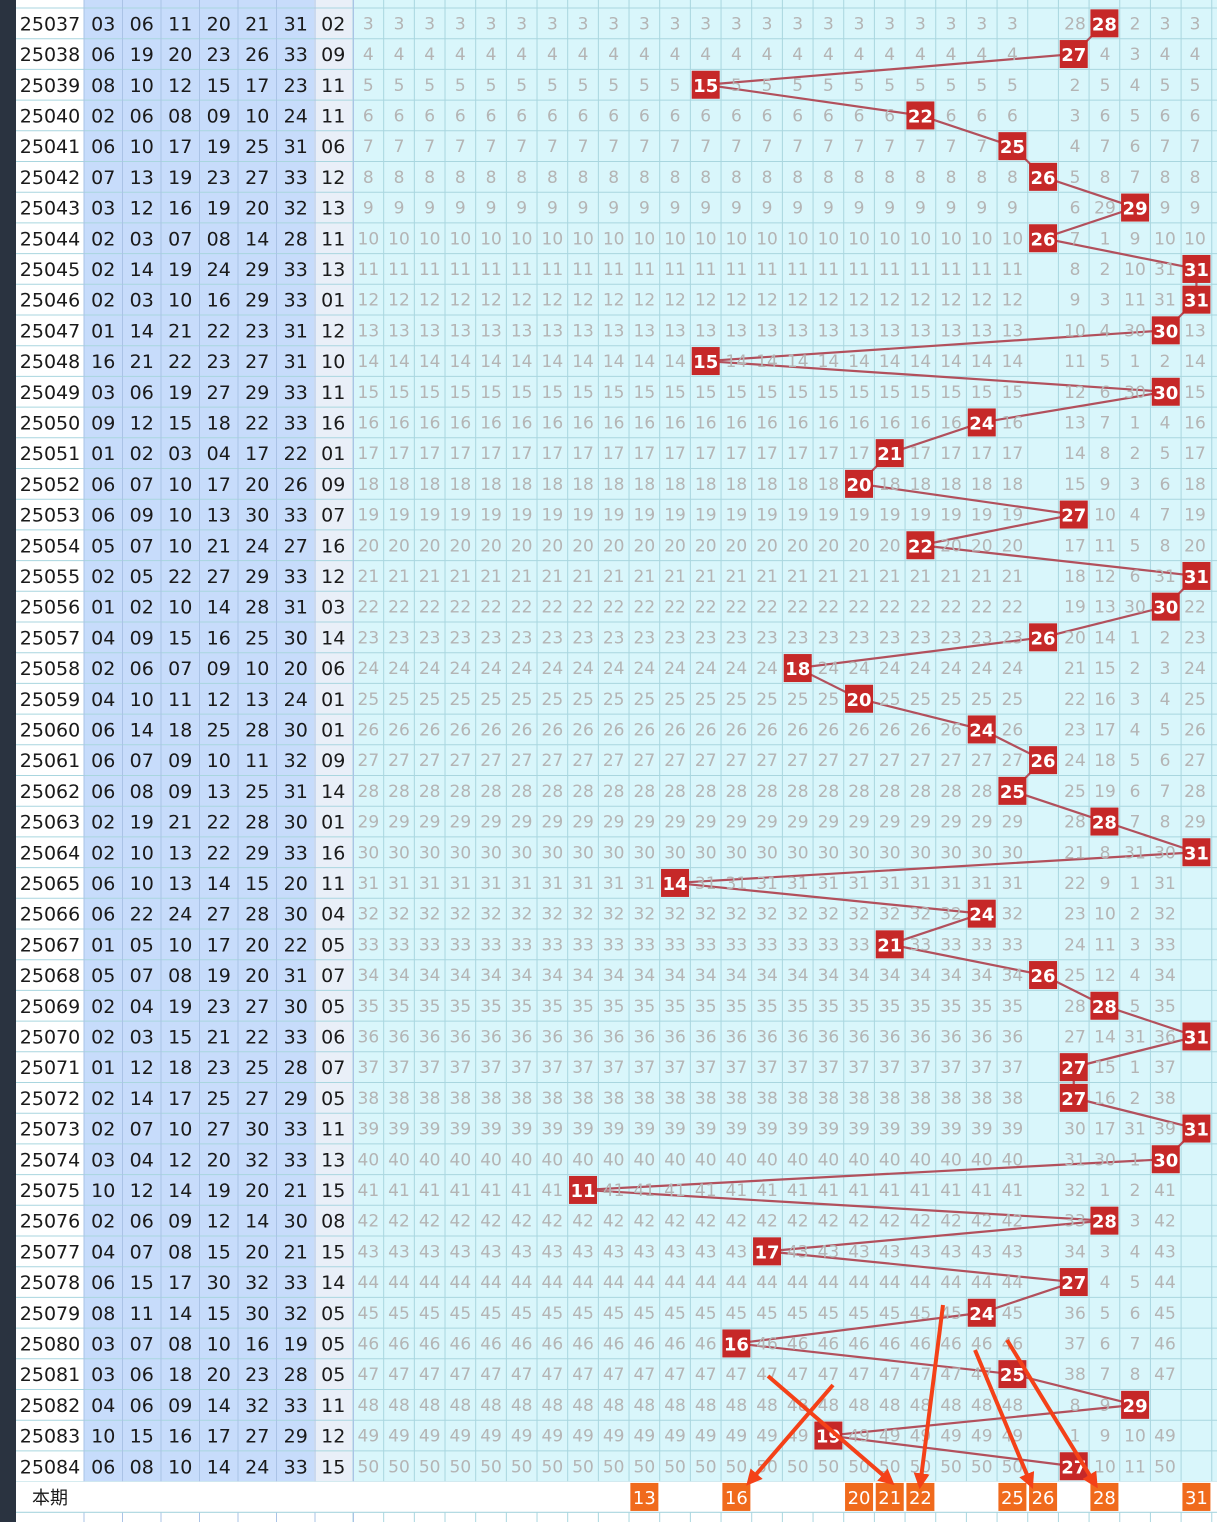 This screenshot has height=1522, width=1217. I want to click on omission-count: 33, so click(553, 945).